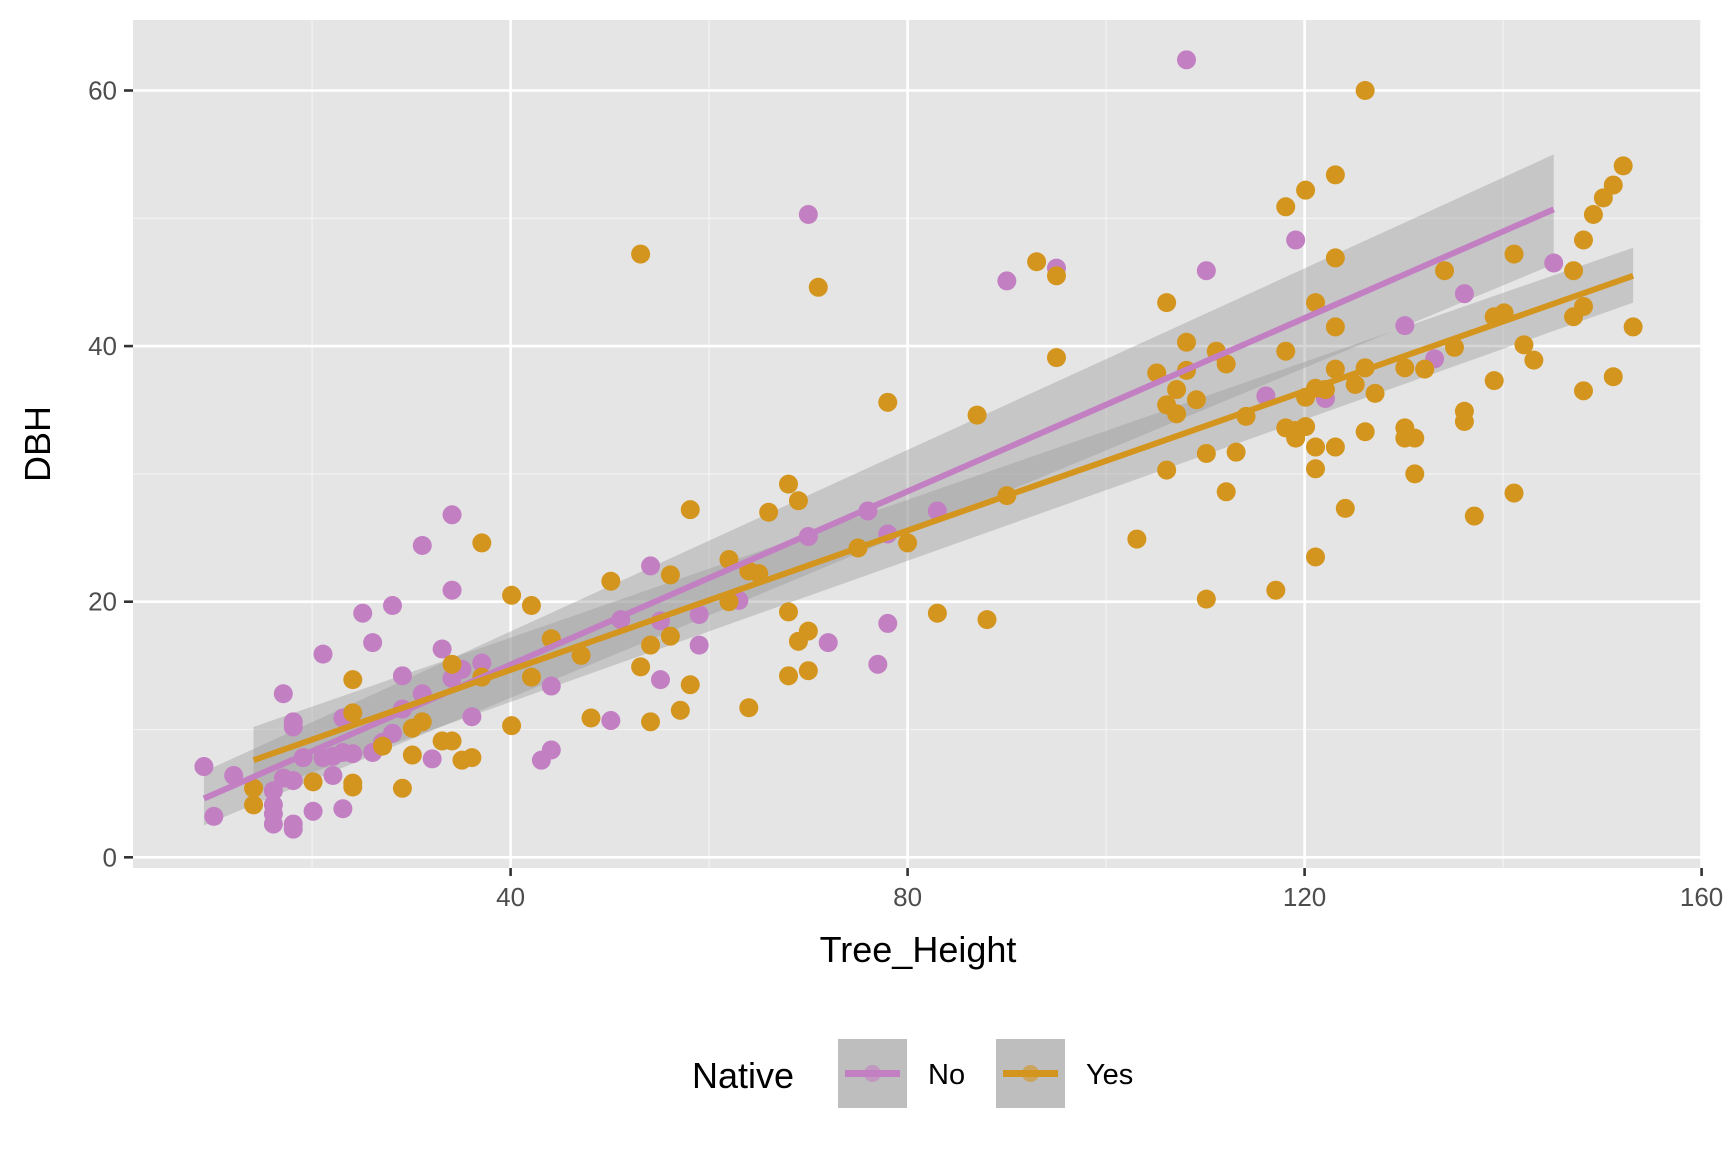  I want to click on legend-item-no: No, so click(901, 1073).